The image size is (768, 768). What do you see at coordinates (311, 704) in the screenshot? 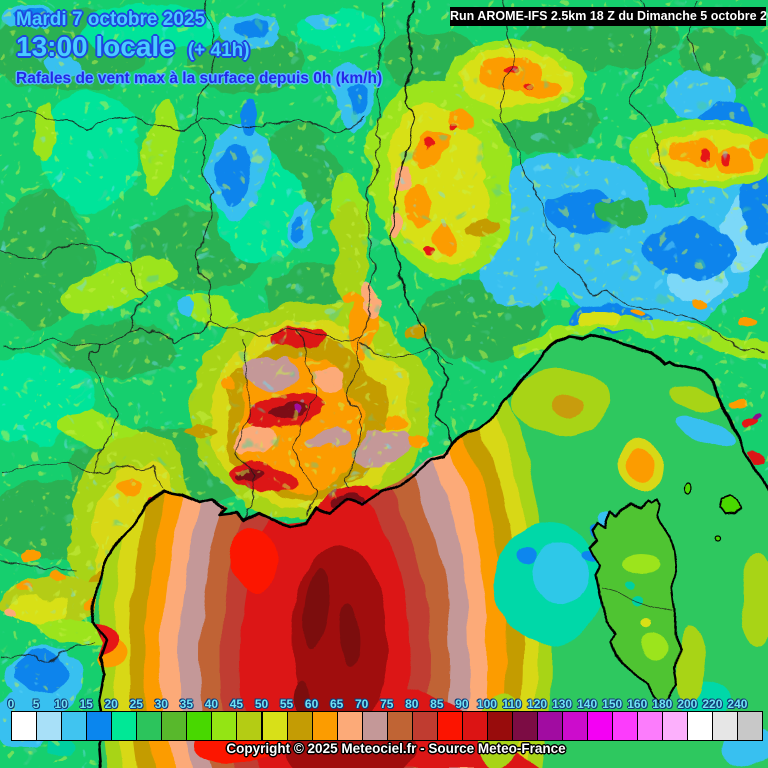
I see `colorbar-tick: 60` at bounding box center [311, 704].